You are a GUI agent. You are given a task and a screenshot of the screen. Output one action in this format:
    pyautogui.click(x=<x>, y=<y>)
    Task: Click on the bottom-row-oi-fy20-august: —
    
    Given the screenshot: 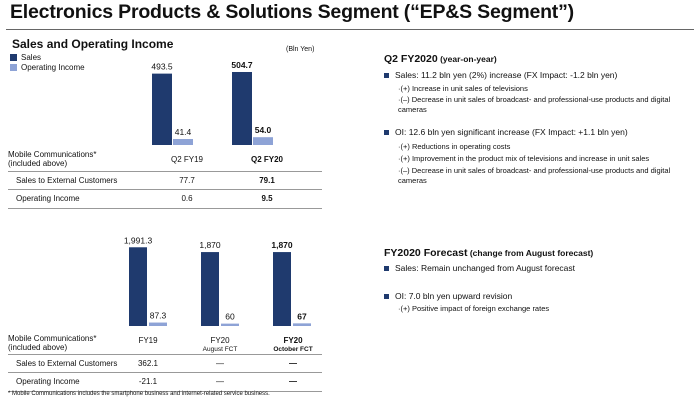 What is the action you would take?
    pyautogui.click(x=220, y=381)
    